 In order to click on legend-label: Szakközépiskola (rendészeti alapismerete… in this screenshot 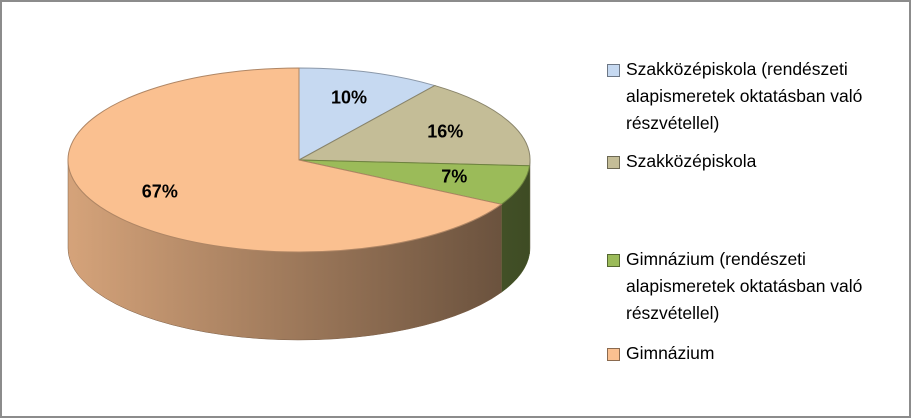, I will do `click(744, 96)`.